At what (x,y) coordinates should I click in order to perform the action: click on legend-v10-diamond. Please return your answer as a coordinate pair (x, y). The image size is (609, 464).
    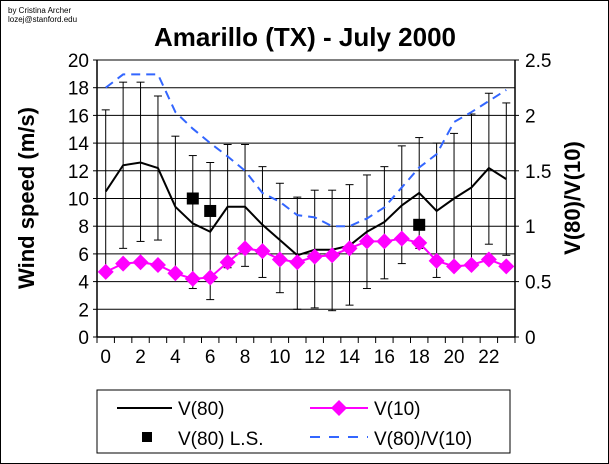
    Looking at the image, I should click on (339, 408).